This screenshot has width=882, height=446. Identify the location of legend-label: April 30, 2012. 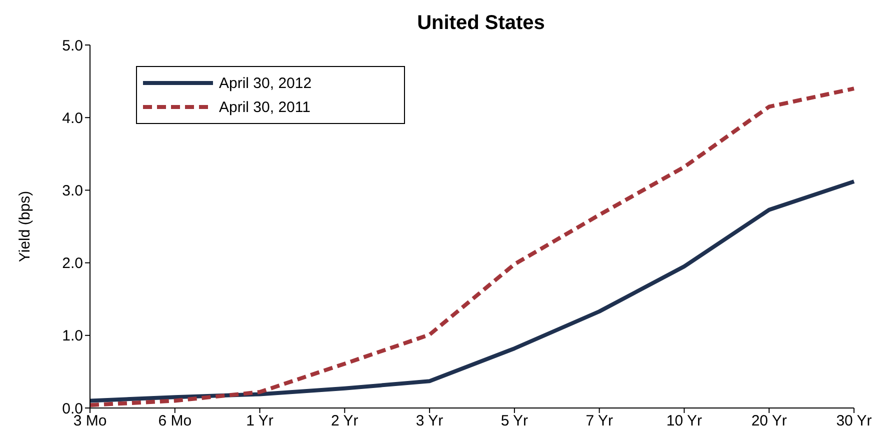
(265, 83).